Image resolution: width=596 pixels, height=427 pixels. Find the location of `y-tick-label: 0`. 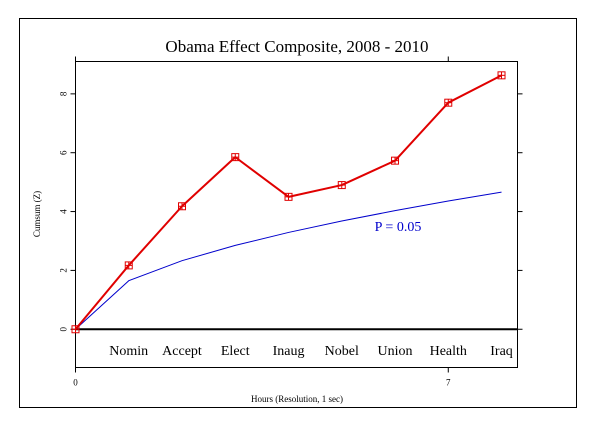

y-tick-label: 0 is located at coordinates (64, 329).